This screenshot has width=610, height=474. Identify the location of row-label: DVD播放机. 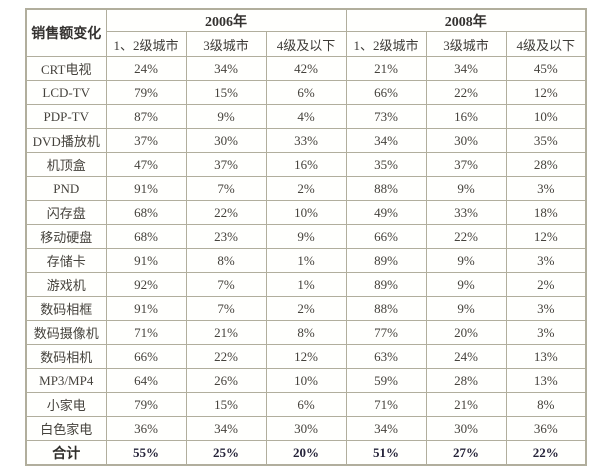
(66, 140).